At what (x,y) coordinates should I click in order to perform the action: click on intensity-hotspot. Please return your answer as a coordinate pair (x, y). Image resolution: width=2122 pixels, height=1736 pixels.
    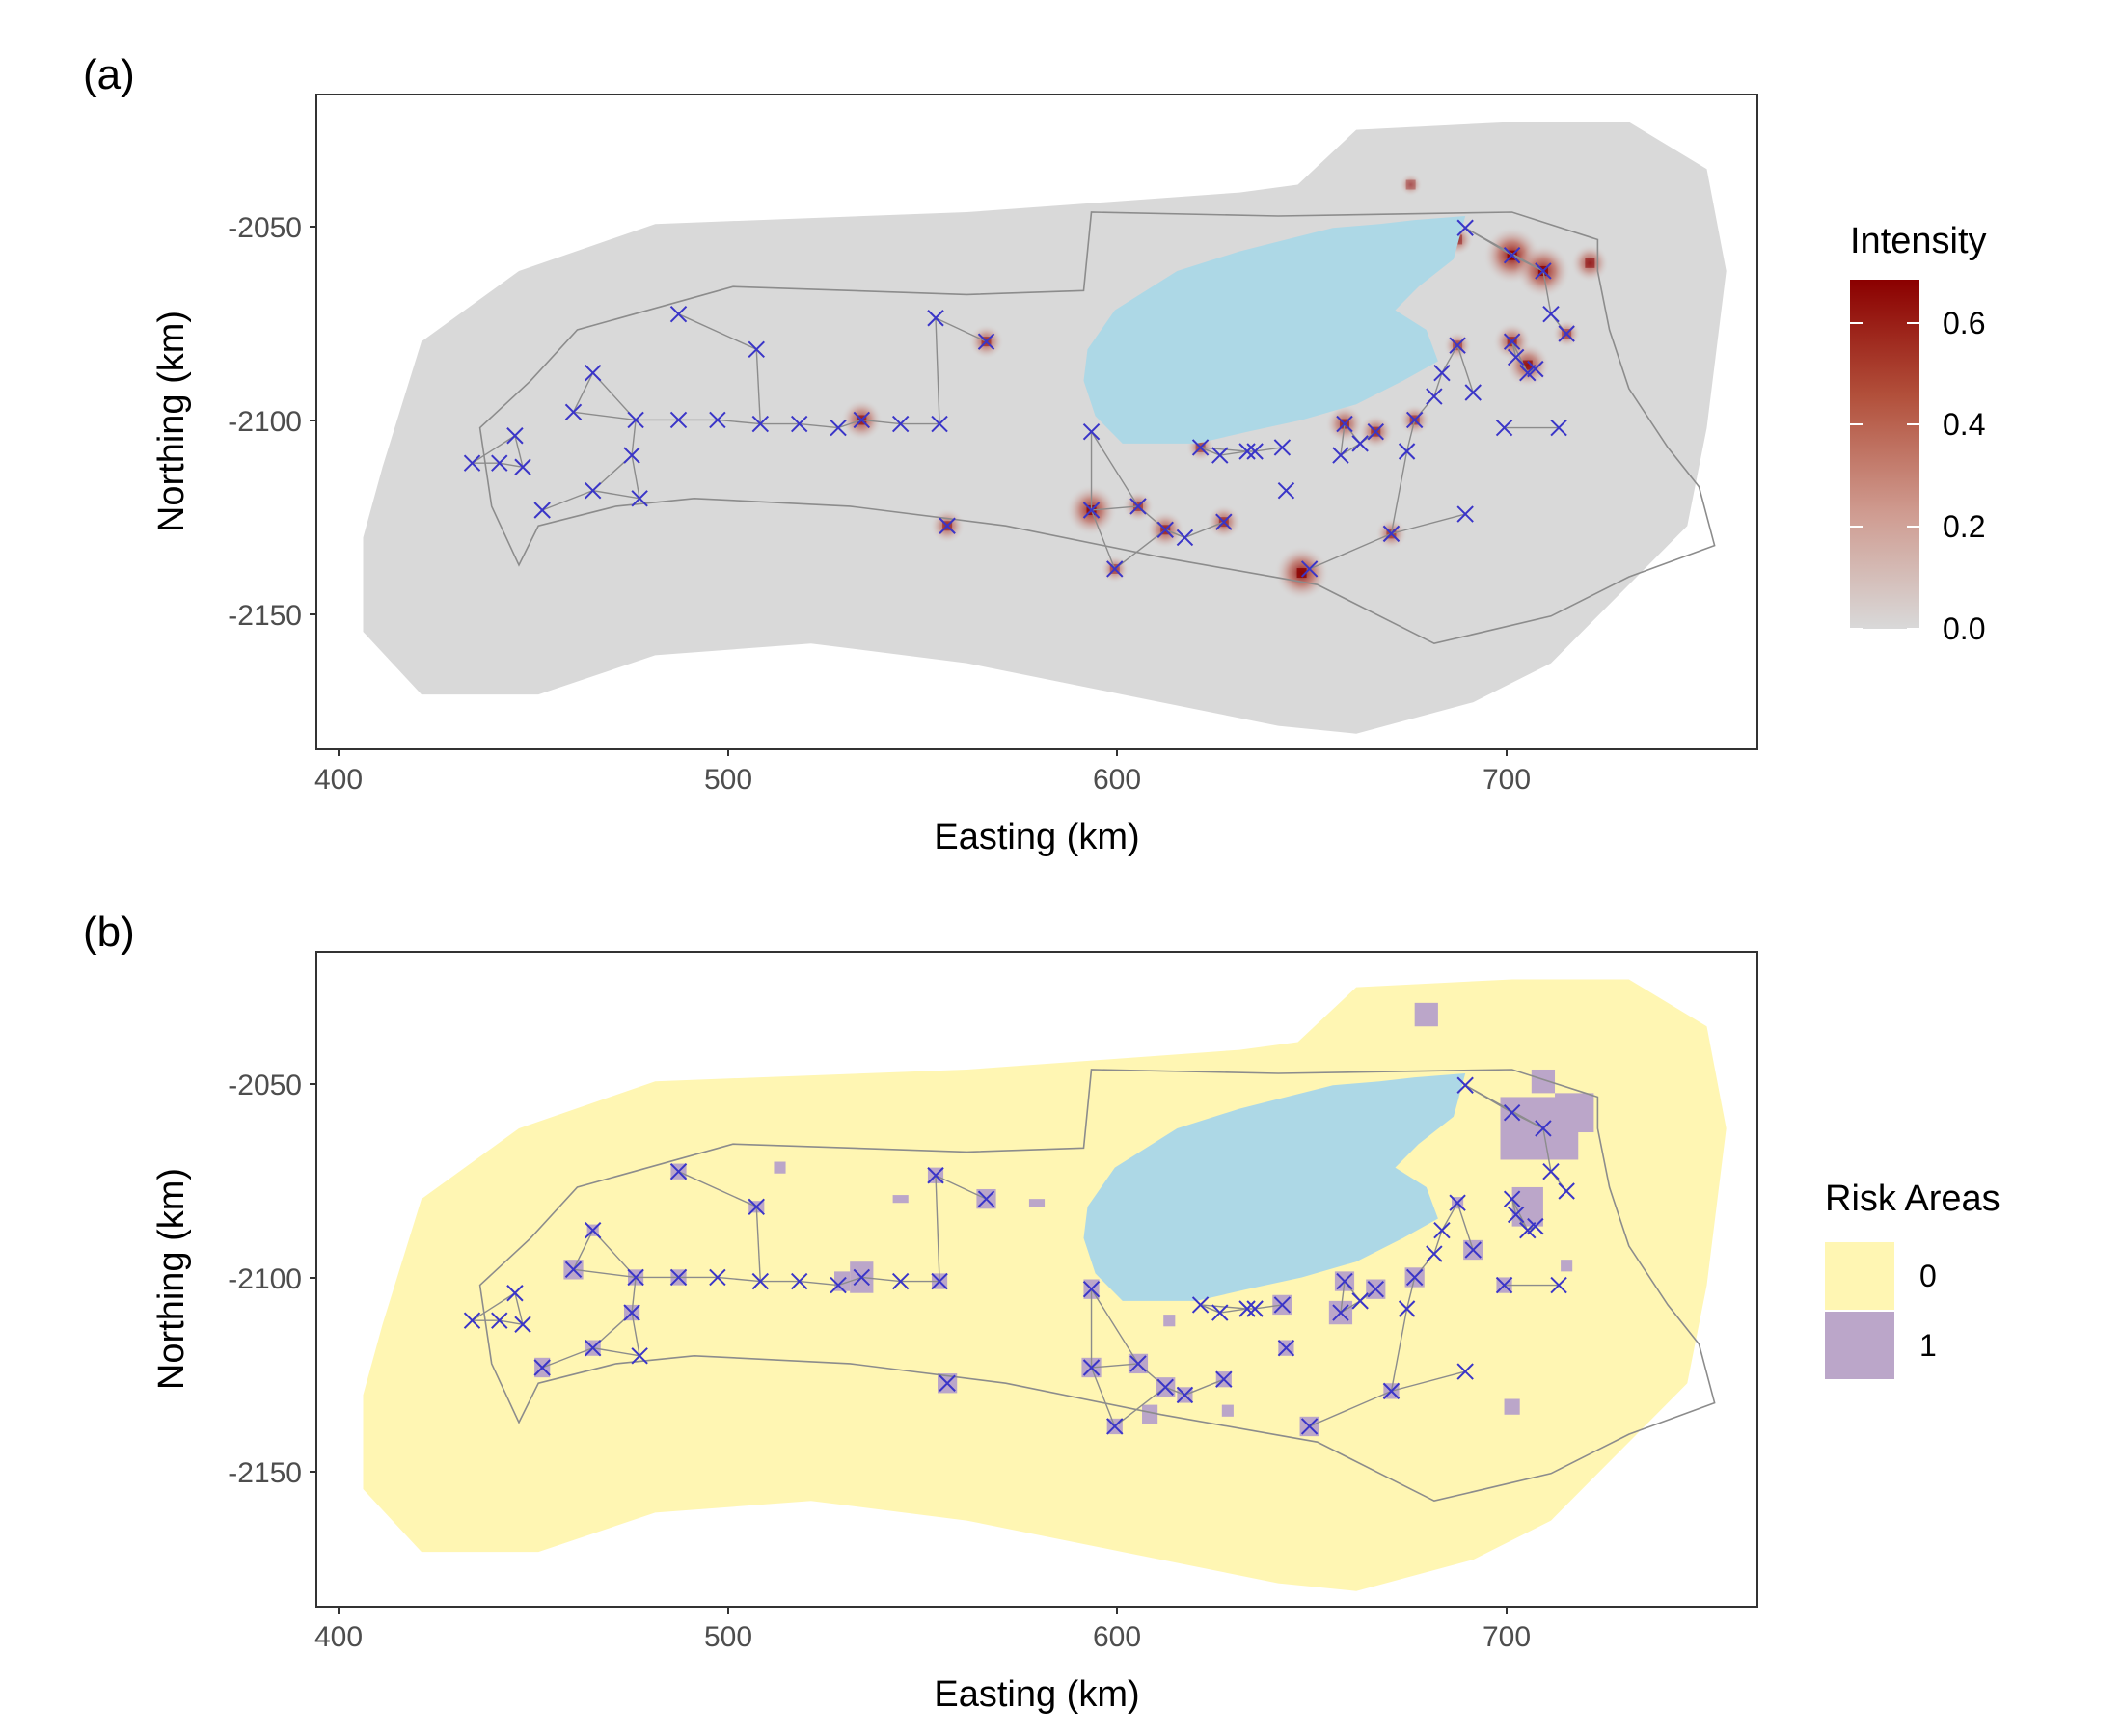
    Looking at the image, I should click on (1411, 185).